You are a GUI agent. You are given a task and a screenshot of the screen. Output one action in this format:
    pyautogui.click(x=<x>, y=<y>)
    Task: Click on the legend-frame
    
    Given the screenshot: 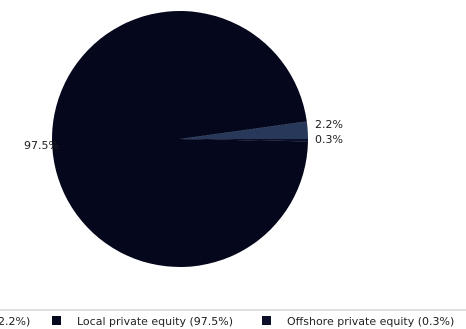 What is the action you would take?
    pyautogui.click(x=233, y=319)
    